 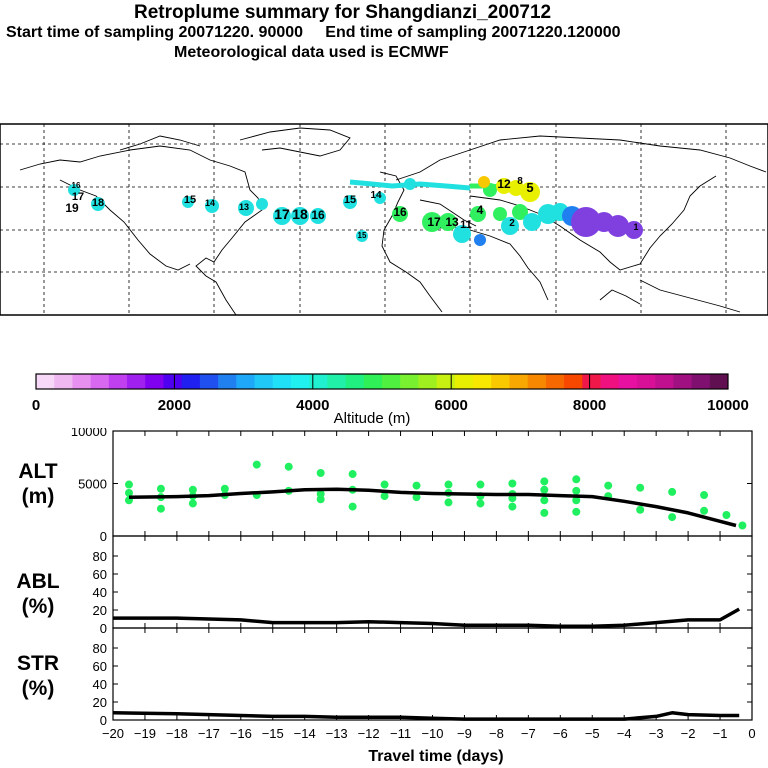 What do you see at coordinates (273, 733) in the screenshot?
I see `x-tick-label: −15` at bounding box center [273, 733].